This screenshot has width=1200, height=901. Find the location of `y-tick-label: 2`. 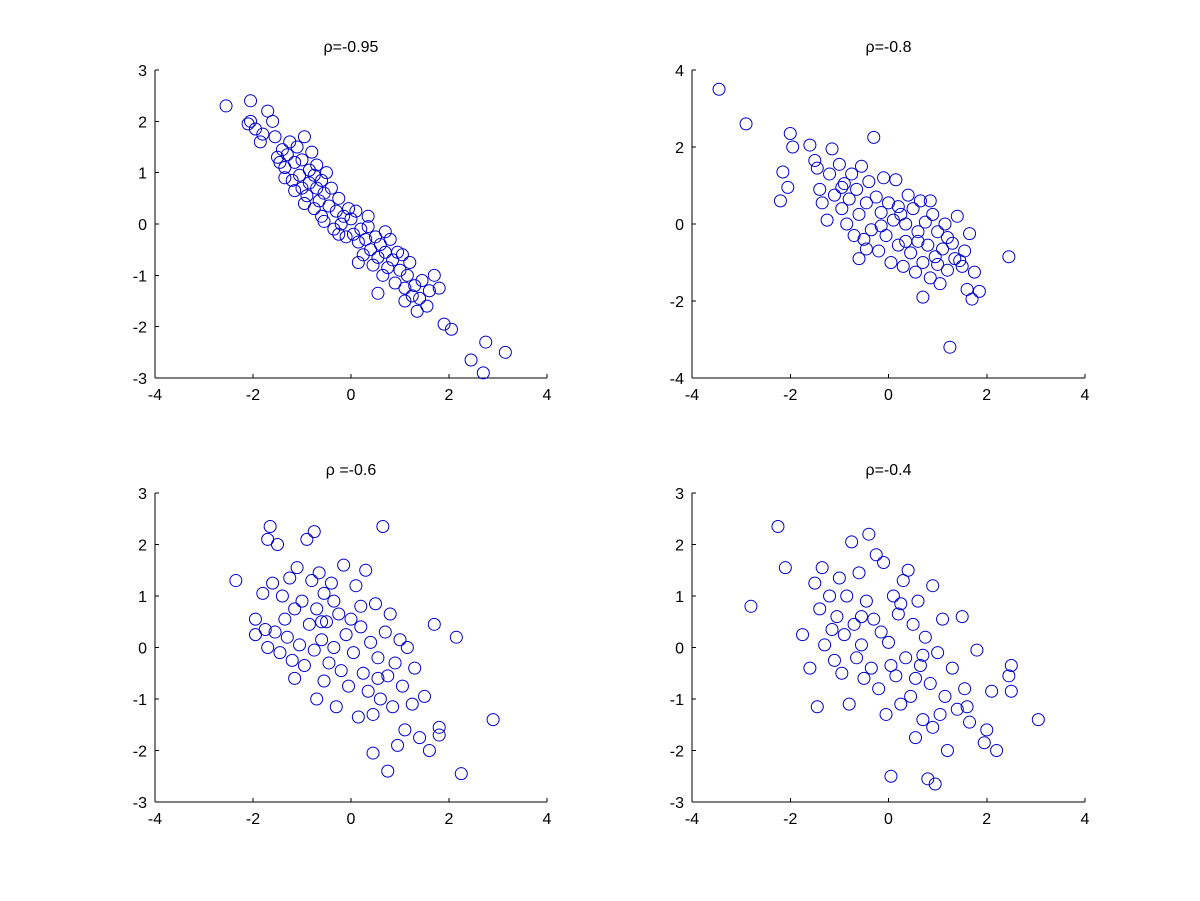

y-tick-label: 2 is located at coordinates (142, 122).